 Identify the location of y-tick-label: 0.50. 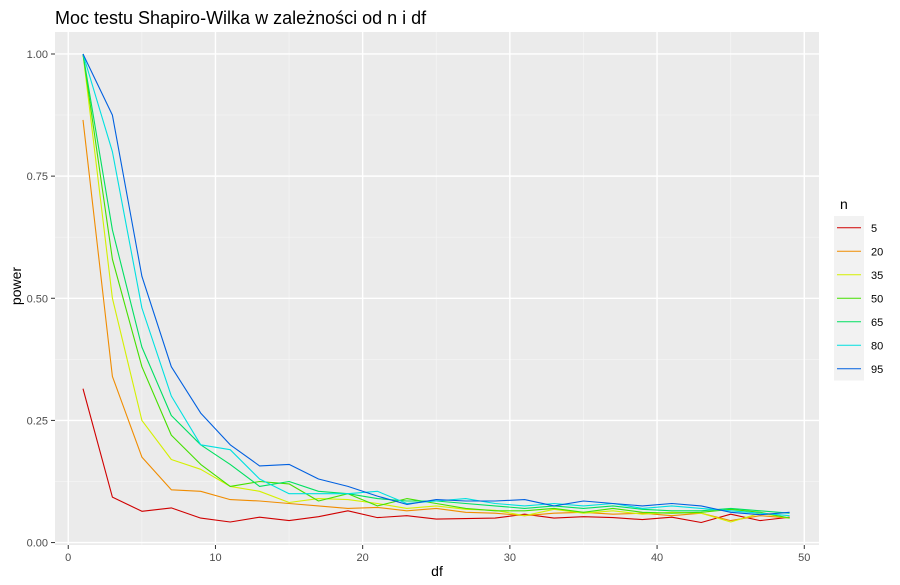
(37, 299).